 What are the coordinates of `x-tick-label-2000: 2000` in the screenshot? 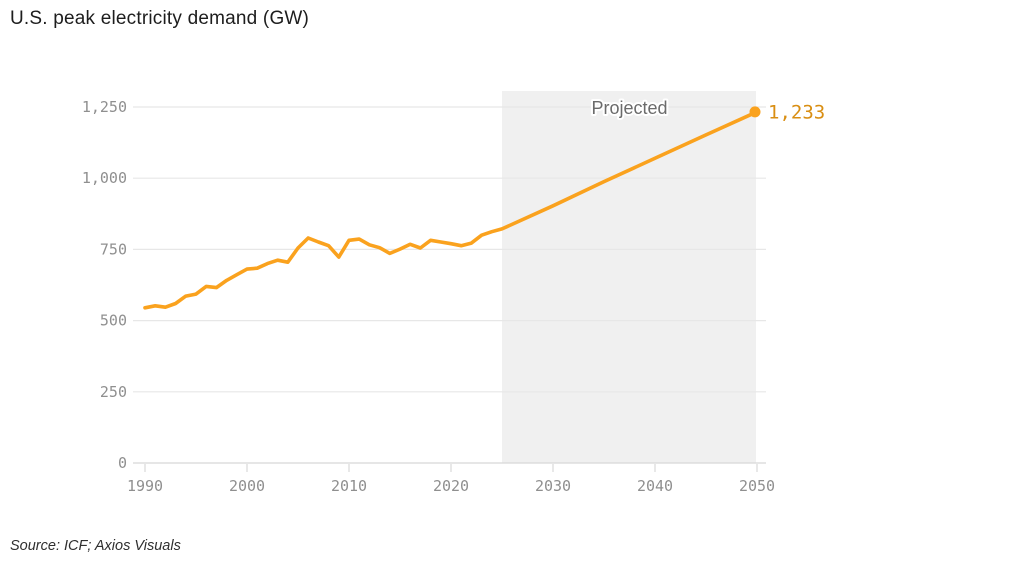 It's located at (247, 486).